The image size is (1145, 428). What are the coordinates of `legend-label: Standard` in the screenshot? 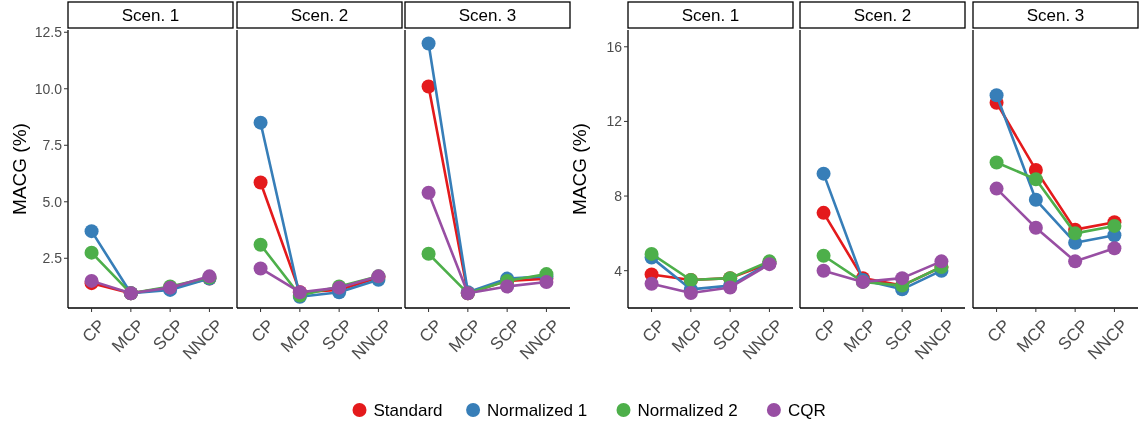 It's located at (408, 410).